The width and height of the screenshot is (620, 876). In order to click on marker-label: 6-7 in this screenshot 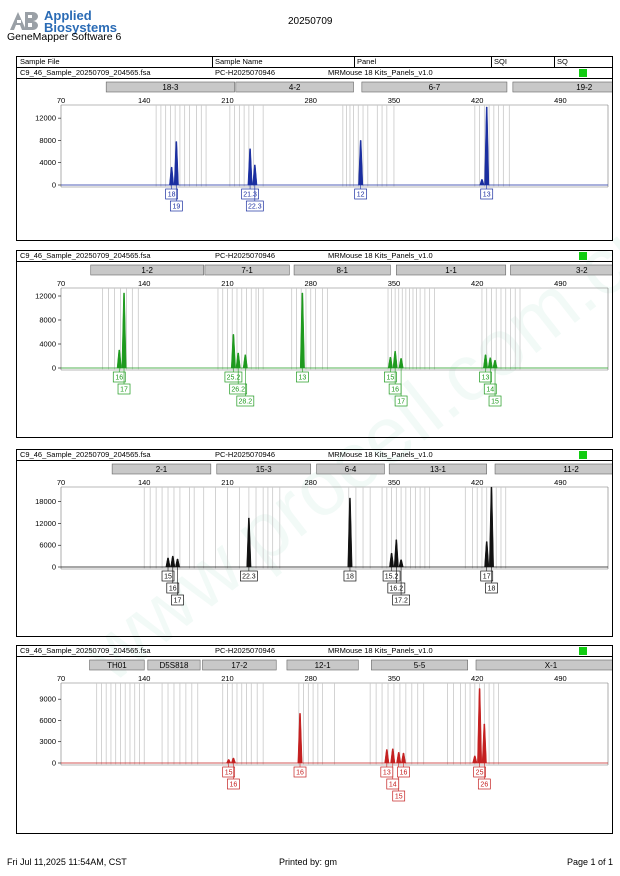, I will do `click(435, 87)`.